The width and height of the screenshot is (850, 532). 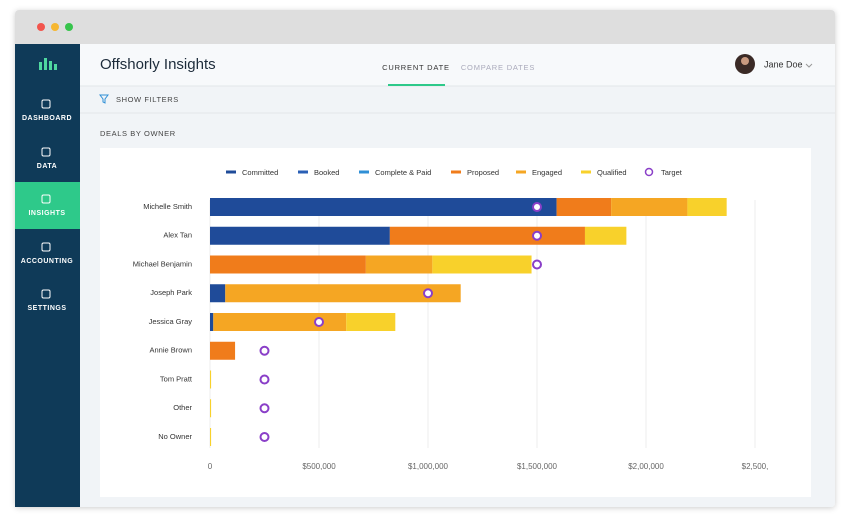 I want to click on y-tick-label: Other, so click(x=182, y=407).